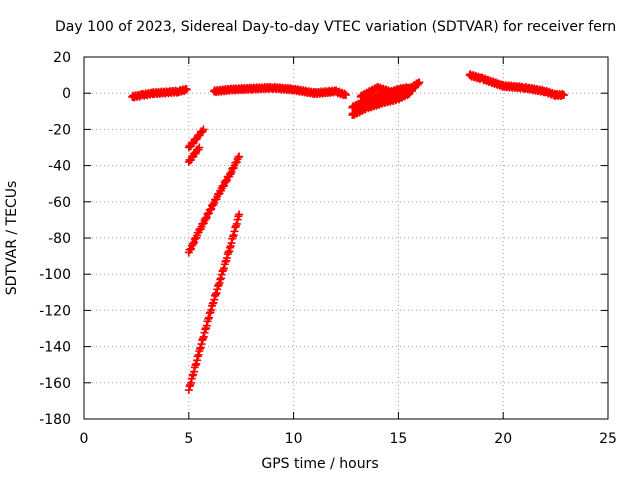  I want to click on x-tick-label: 0, so click(84, 439).